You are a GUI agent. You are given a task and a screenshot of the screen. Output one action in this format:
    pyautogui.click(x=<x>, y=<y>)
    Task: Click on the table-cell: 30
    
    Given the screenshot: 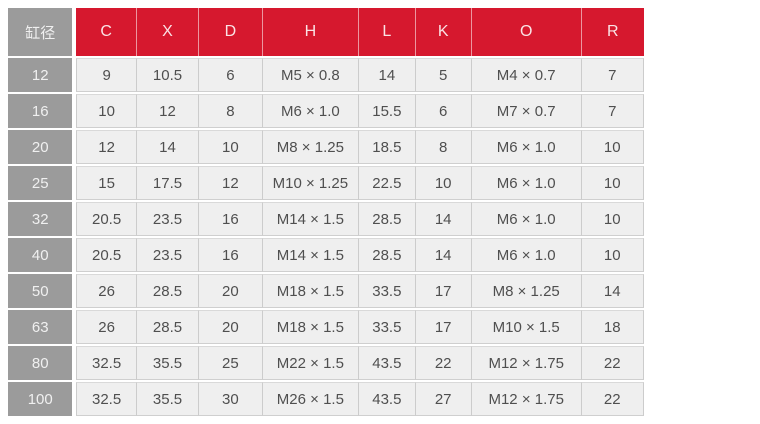 What is the action you would take?
    pyautogui.click(x=231, y=399)
    